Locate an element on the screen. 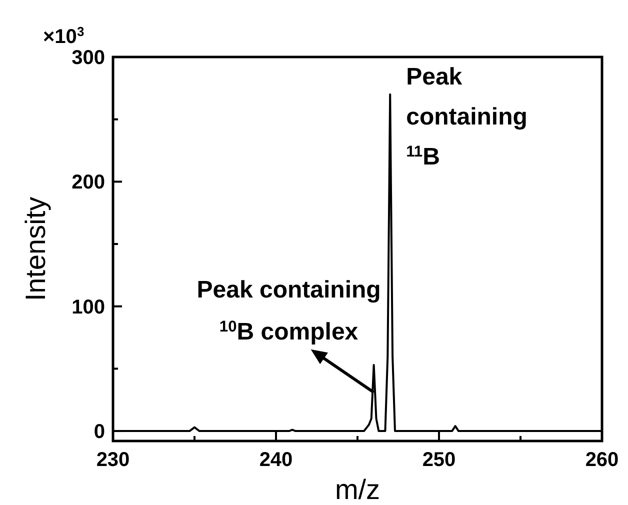 This screenshot has width=628, height=505. y-tick-label: 0 is located at coordinates (99, 432).